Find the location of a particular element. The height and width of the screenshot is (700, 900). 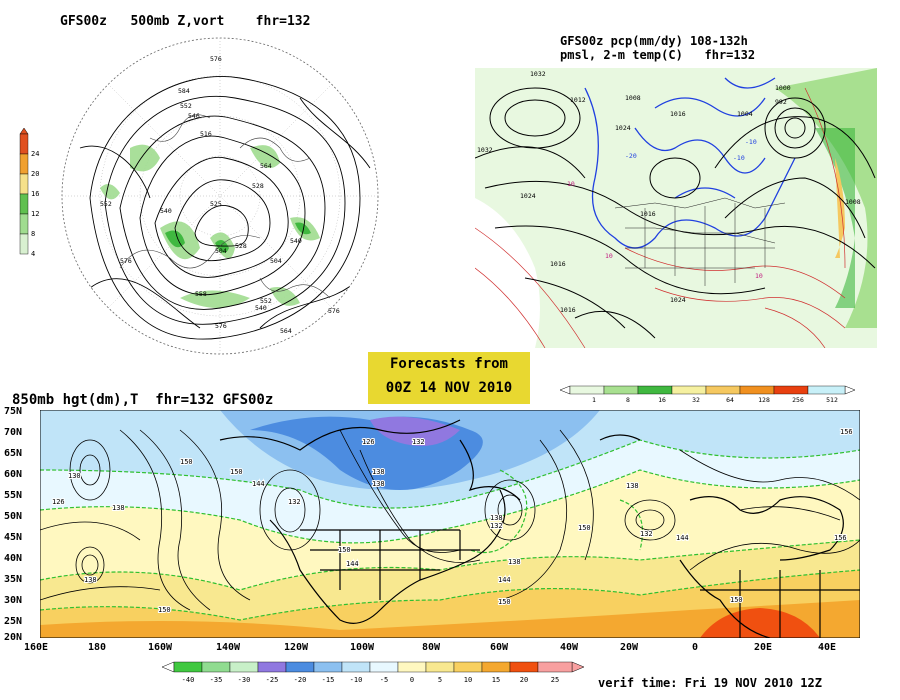

colorbar-tick: 16 is located at coordinates (35, 194).